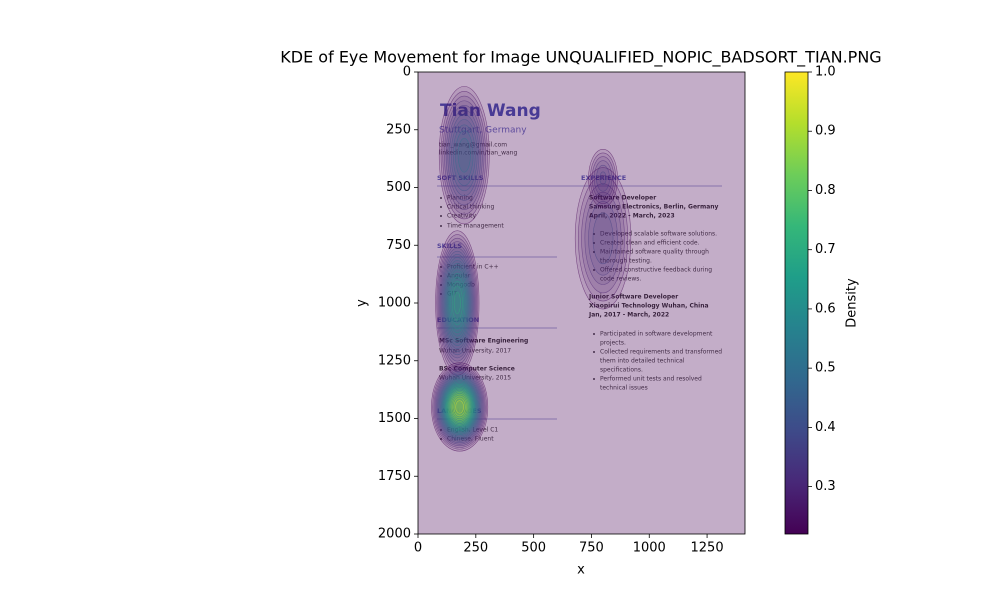 The height and width of the screenshot is (600, 1000). I want to click on resume-text: EXPERIENCE, so click(603, 178).